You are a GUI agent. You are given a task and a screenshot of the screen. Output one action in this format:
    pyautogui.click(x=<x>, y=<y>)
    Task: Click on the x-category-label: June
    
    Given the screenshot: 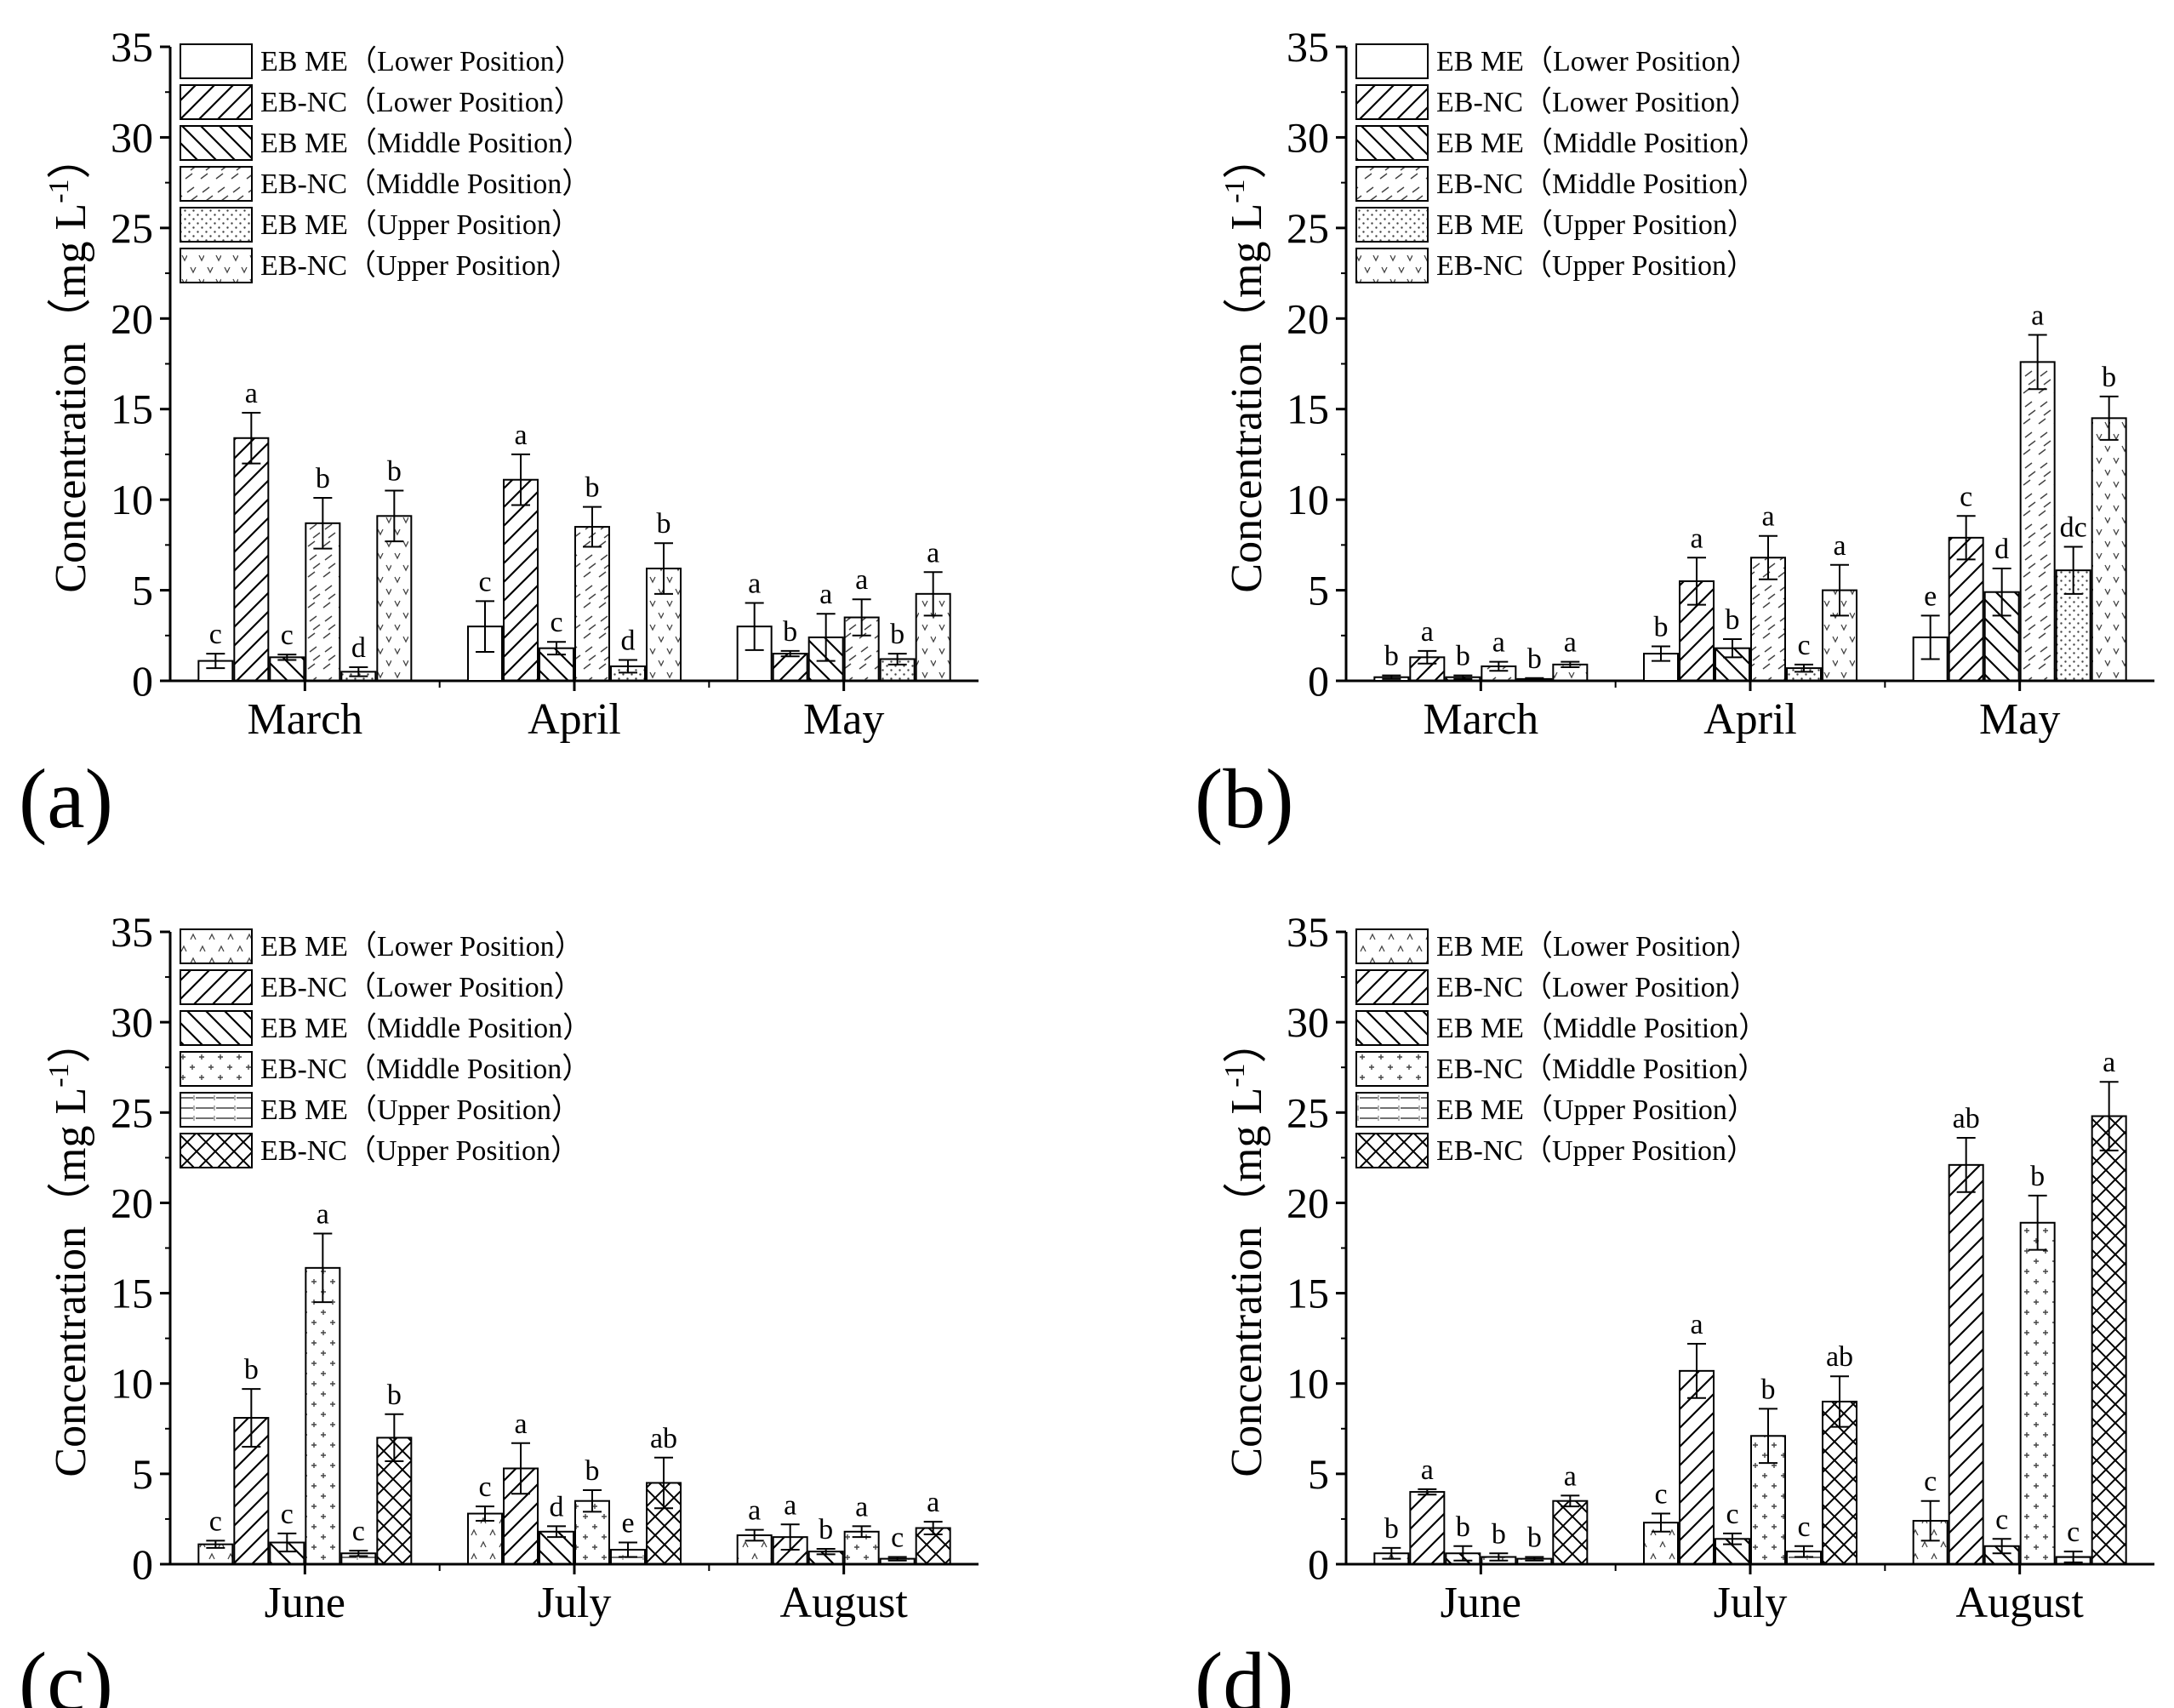 What is the action you would take?
    pyautogui.click(x=1481, y=1603)
    